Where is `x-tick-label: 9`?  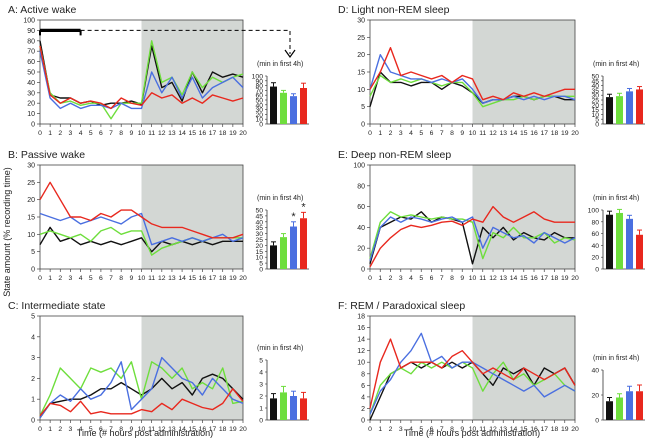 x-tick-label: 9 is located at coordinates (462, 133).